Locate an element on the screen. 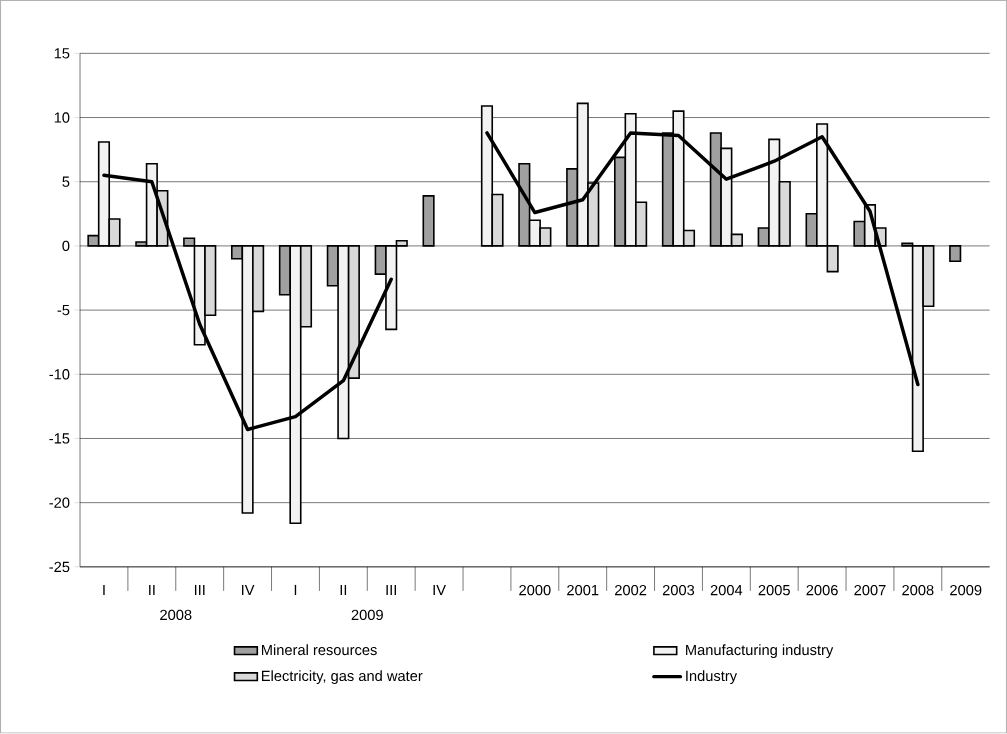  legend-label: Industry is located at coordinates (712, 677).